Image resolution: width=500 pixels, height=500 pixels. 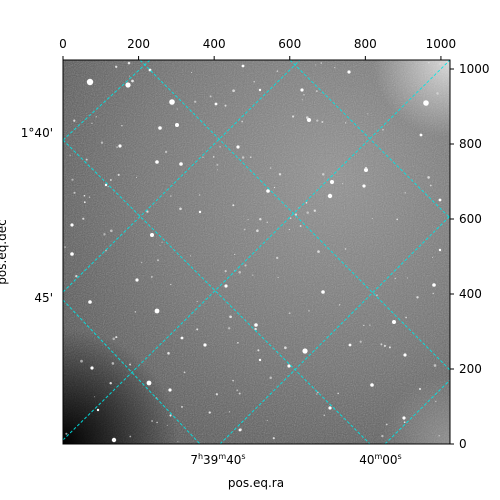 What do you see at coordinates (217, 459) in the screenshot?
I see `ra-tick-label: 7h39m40s` at bounding box center [217, 459].